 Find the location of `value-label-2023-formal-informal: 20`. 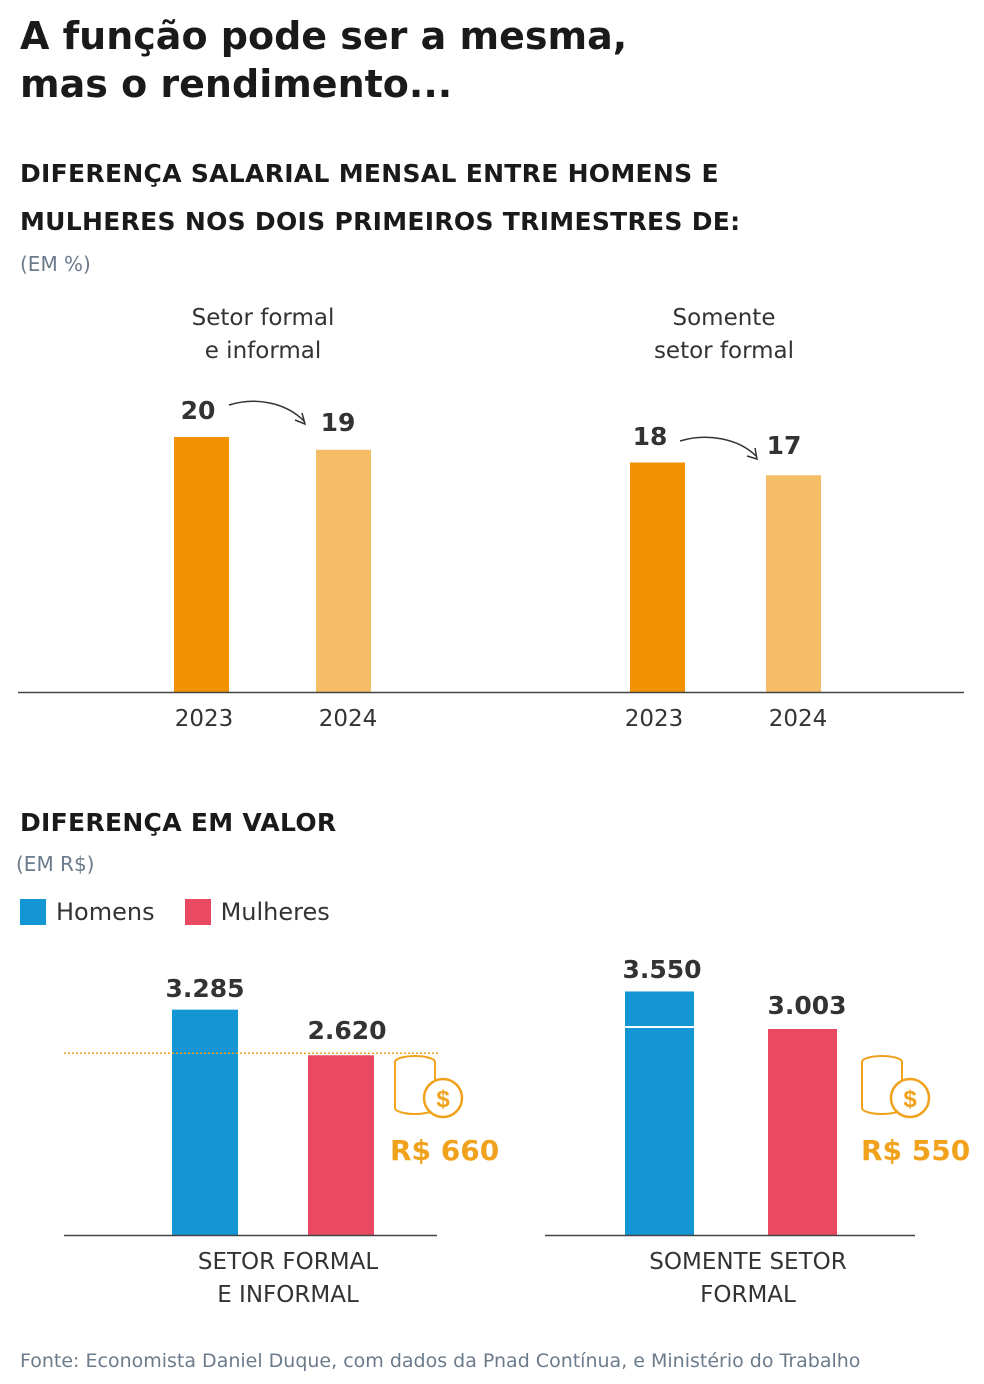

value-label-2023-formal-informal: 20 is located at coordinates (198, 410).